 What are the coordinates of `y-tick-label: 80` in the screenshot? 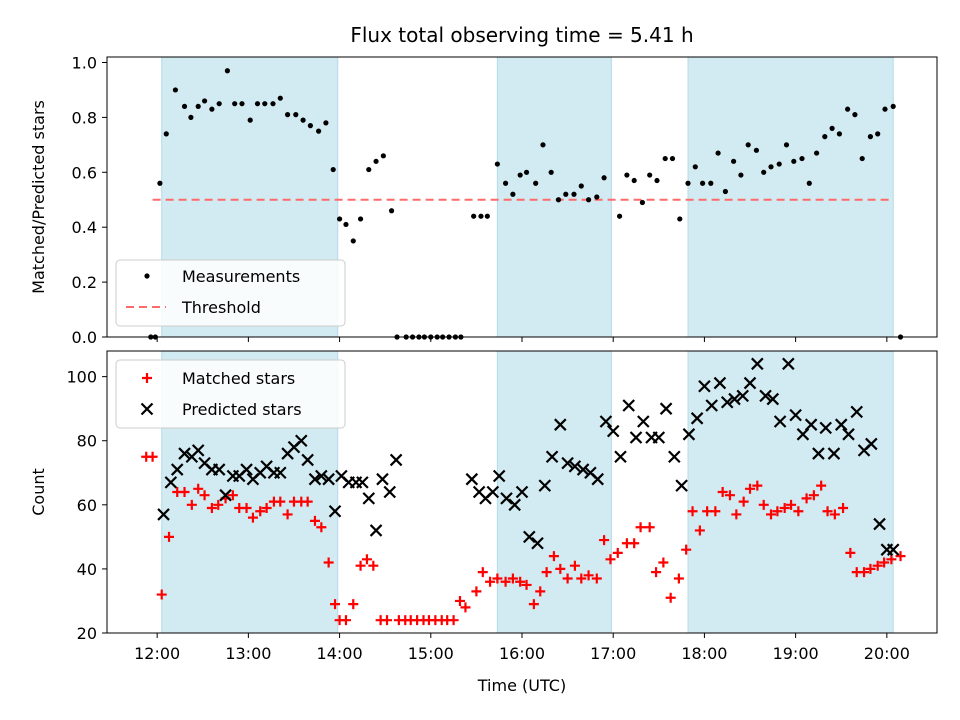 It's located at (87, 441).